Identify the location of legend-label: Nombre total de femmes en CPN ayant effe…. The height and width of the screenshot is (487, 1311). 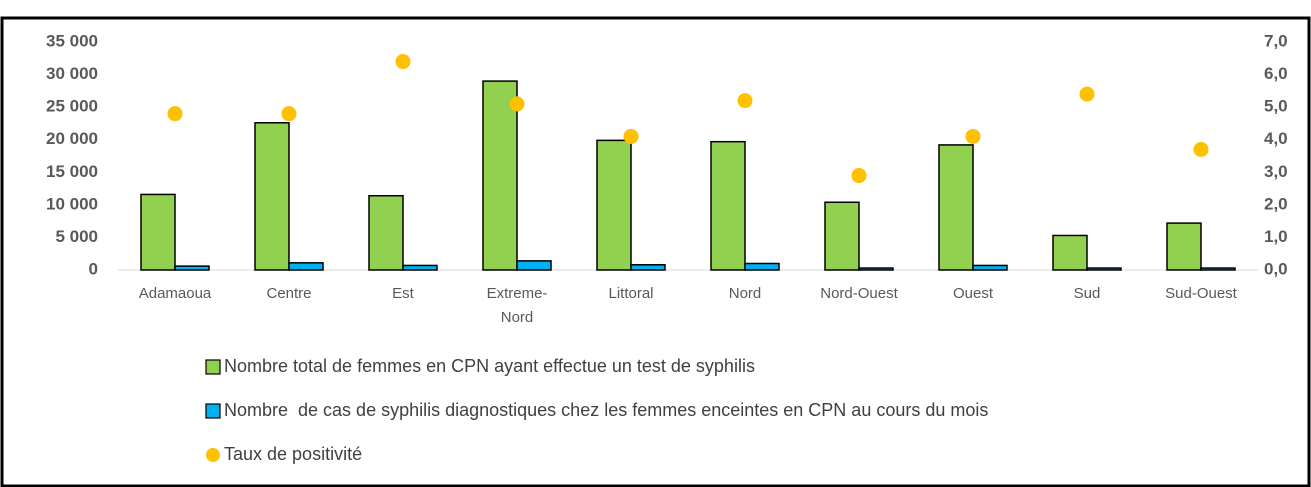
(489, 366).